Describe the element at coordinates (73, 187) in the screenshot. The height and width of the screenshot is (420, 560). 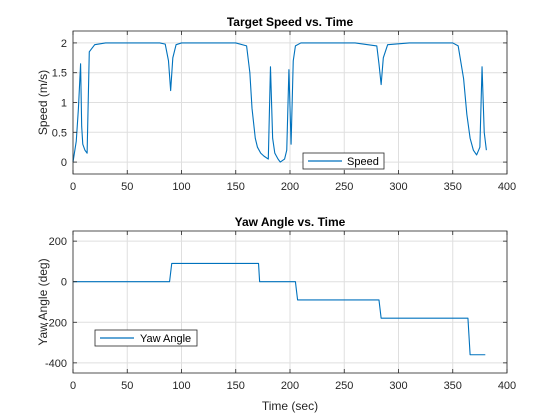
I see `speed-x-tick-label: 0` at that location.